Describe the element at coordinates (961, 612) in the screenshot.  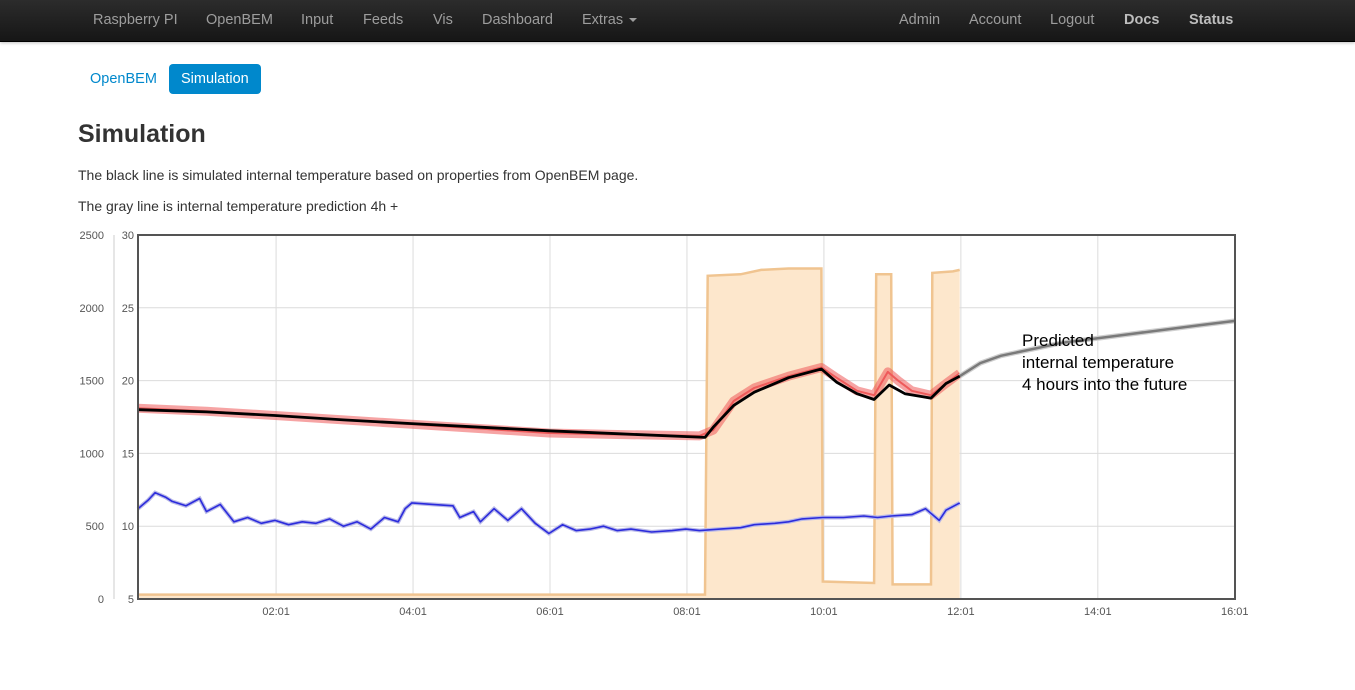
I see `x-tick-label: 12:01` at that location.